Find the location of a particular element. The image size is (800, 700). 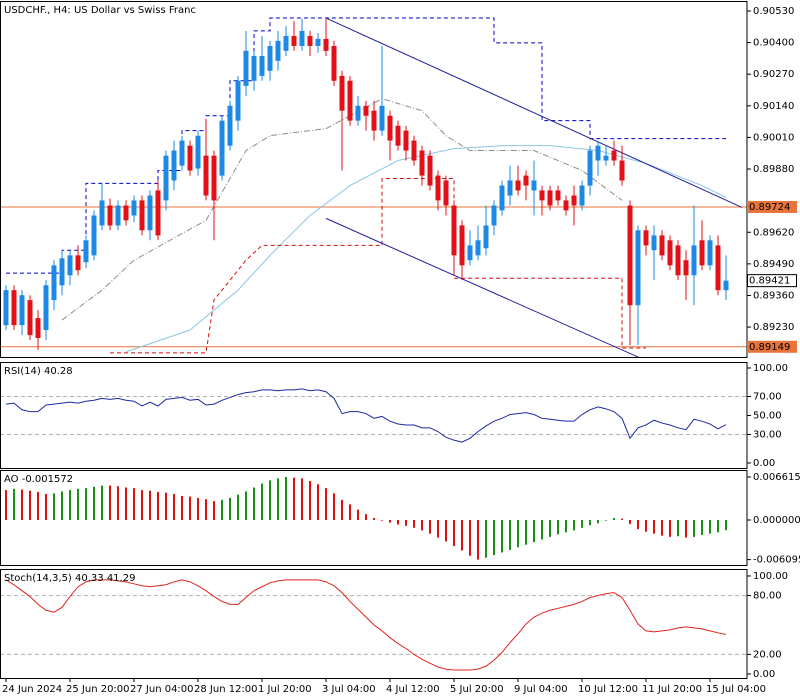

y-tick-label: 30.00 is located at coordinates (767, 434).